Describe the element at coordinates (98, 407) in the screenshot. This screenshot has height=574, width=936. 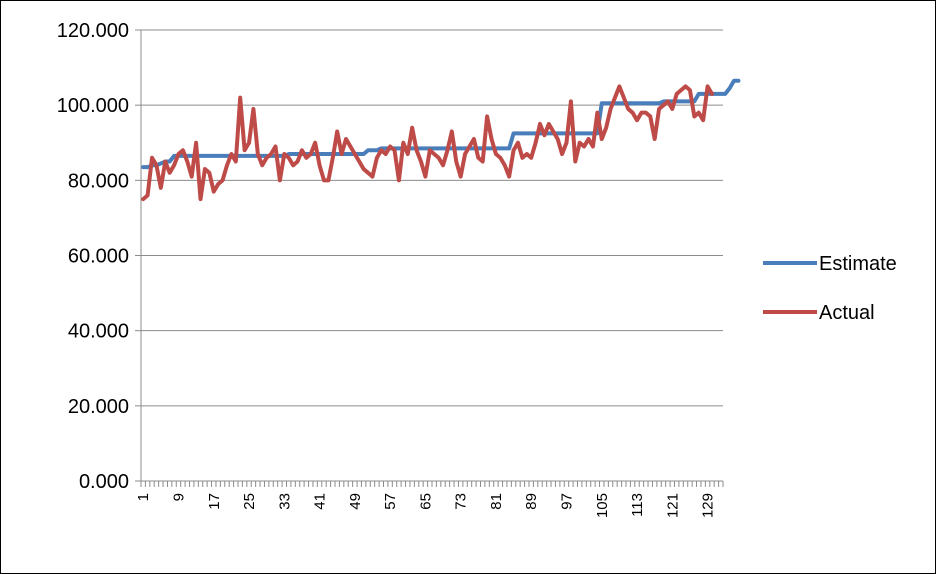
I see `y-tick-label: 20.000` at that location.